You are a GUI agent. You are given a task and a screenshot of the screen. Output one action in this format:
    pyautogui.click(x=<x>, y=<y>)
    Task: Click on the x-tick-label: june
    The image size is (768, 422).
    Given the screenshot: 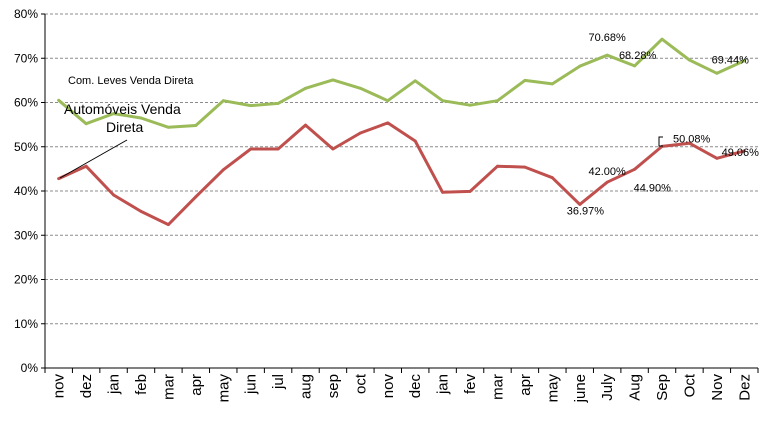 What is the action you would take?
    pyautogui.click(x=580, y=388)
    